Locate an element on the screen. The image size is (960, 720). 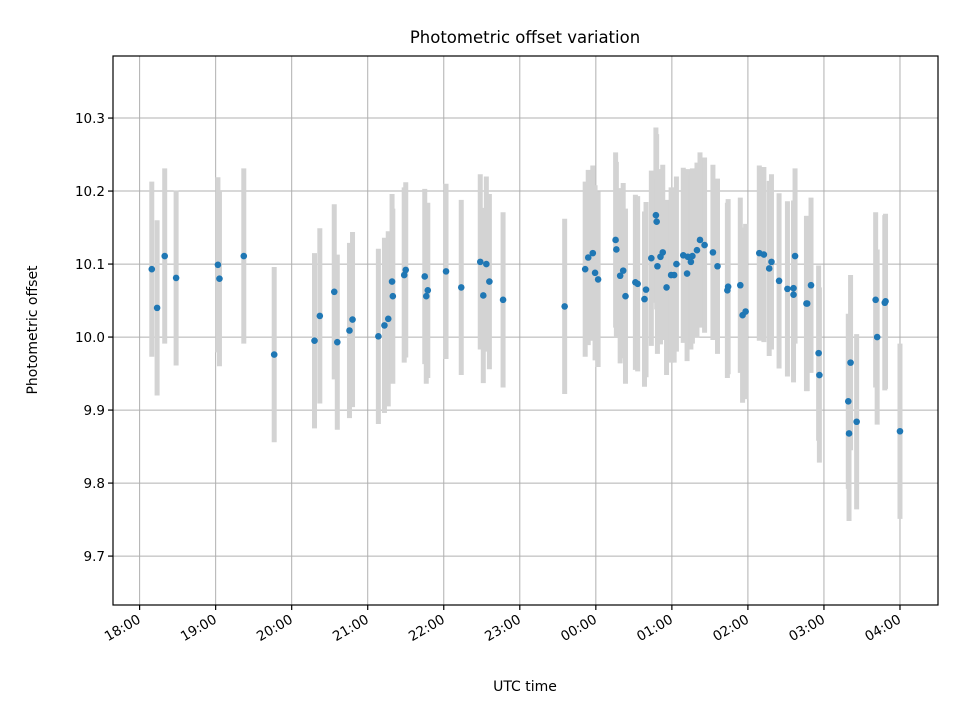
y-tick-label: 10.2 is located at coordinates (90, 192).